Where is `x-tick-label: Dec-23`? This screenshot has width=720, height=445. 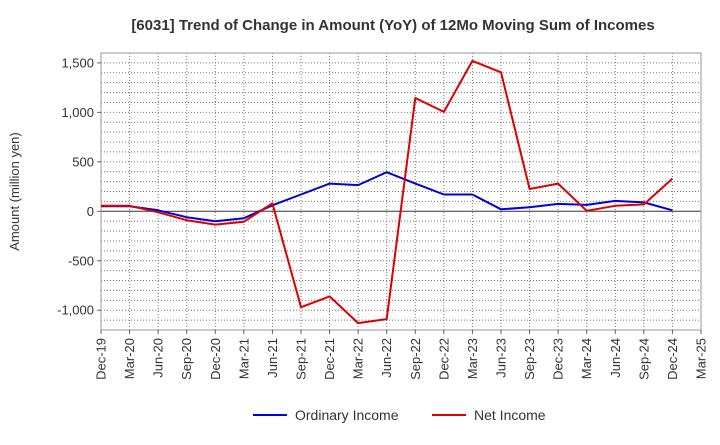
x-tick-label: Dec-23 is located at coordinates (558, 359).